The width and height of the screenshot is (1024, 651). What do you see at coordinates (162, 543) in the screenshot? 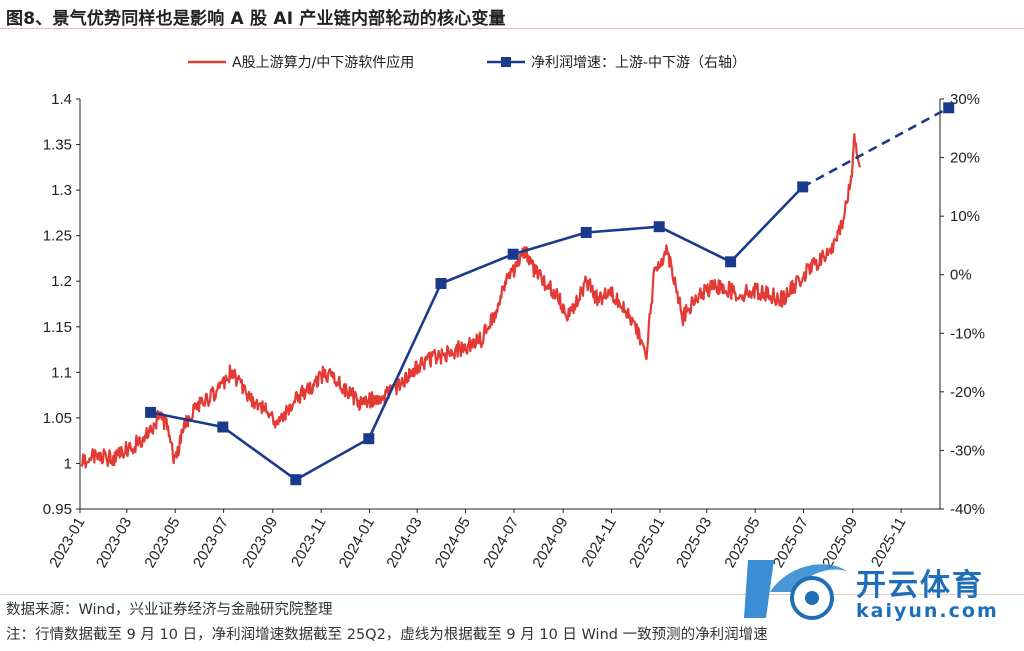
I see `x-tick-label: 2023-05` at bounding box center [162, 543].